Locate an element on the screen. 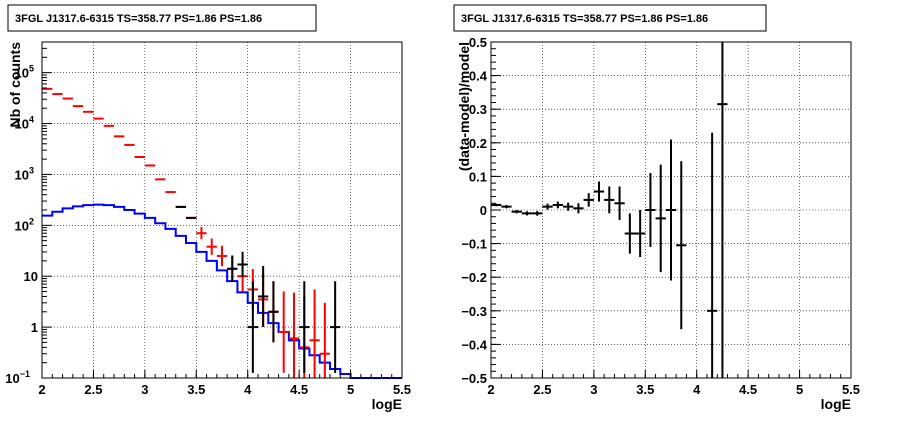  residuals-y-tick-label: 0.1 is located at coordinates (478, 176).